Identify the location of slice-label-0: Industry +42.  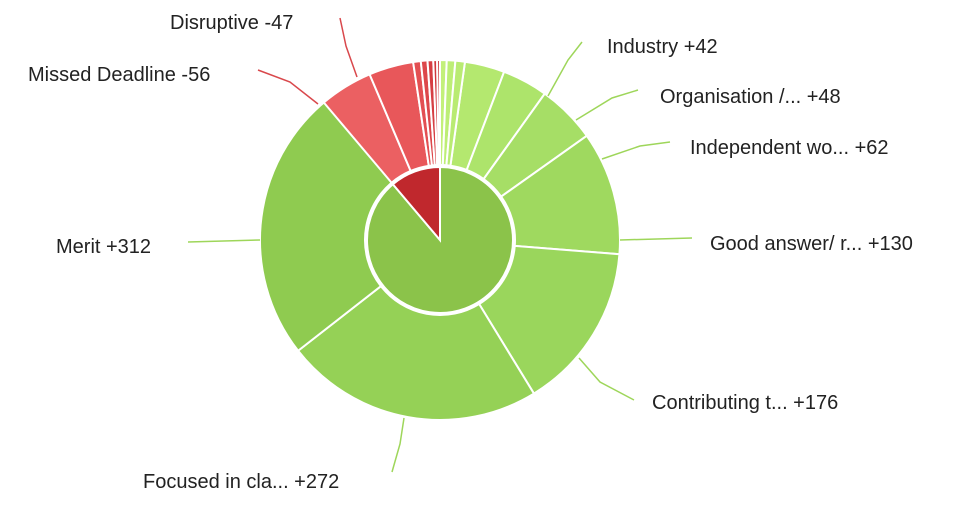
(662, 47).